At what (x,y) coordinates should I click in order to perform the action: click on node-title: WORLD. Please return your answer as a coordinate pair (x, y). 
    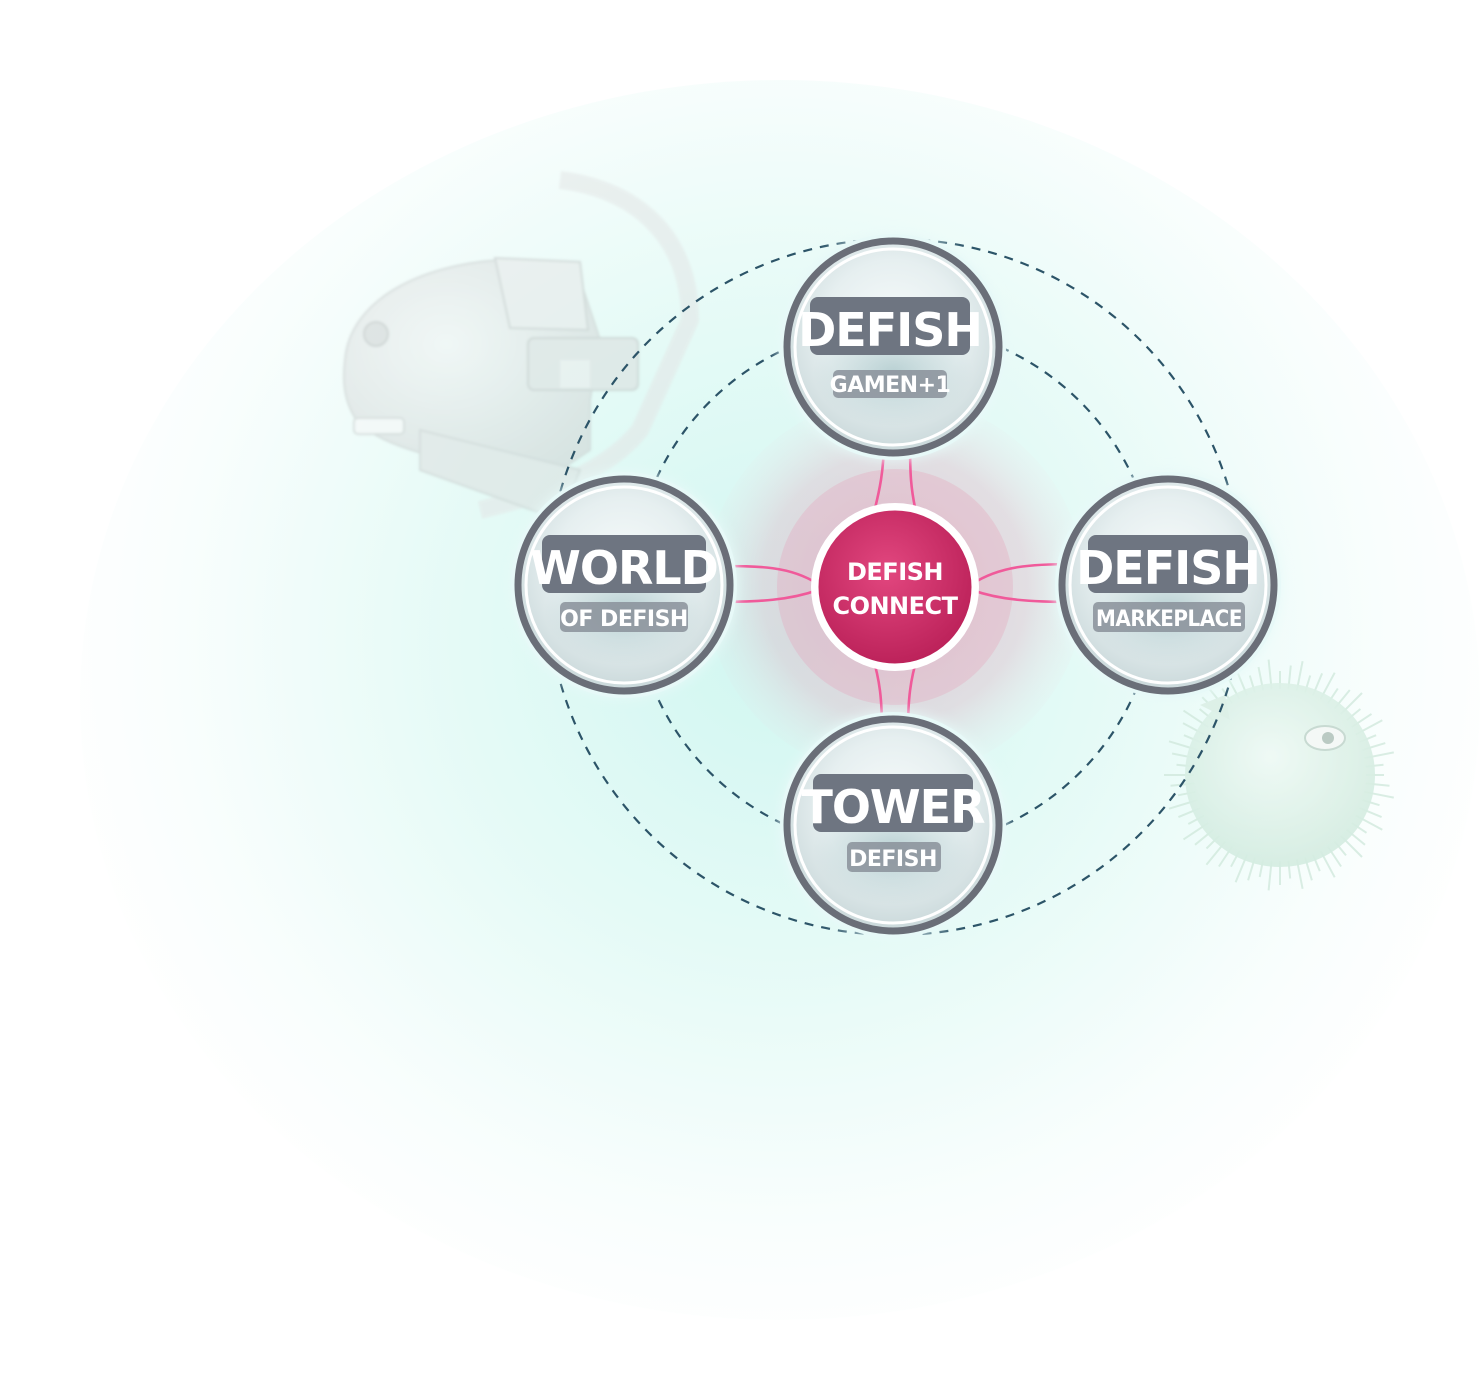
    Looking at the image, I should click on (624, 568).